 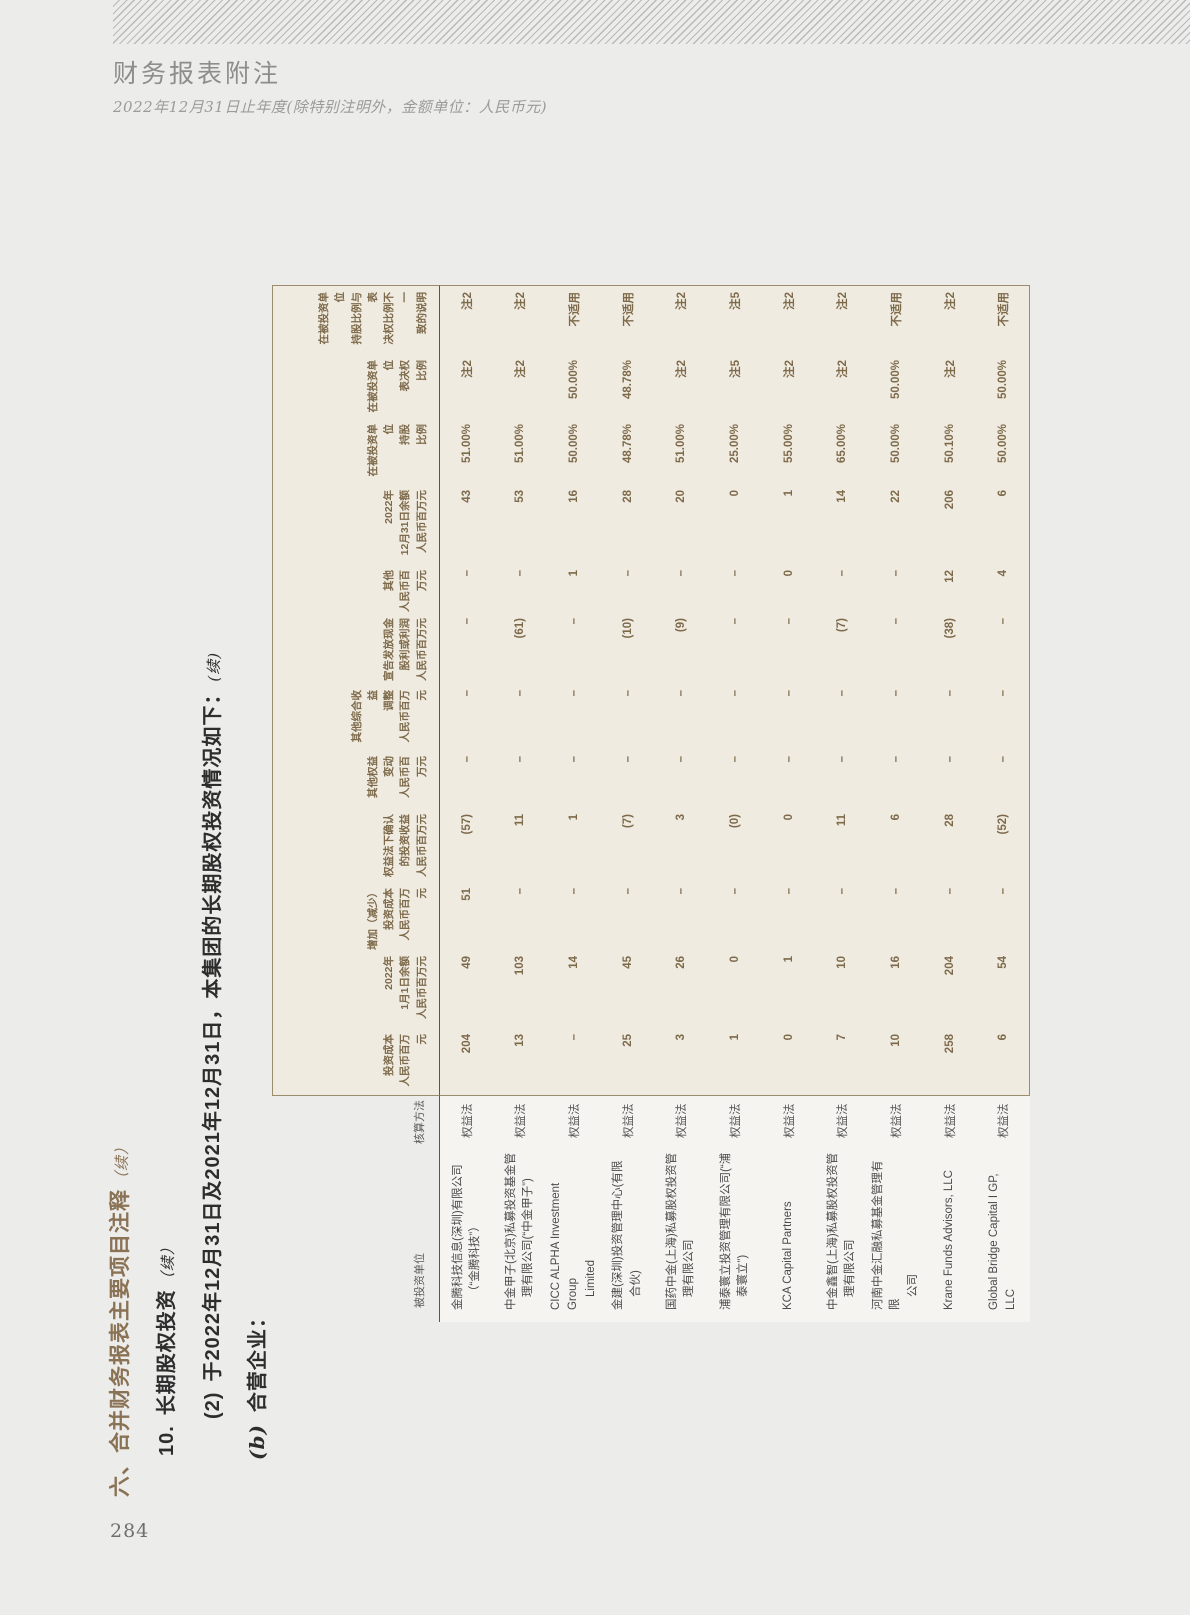 What do you see at coordinates (949, 820) in the screenshot?
I see `cell-value: 28` at bounding box center [949, 820].